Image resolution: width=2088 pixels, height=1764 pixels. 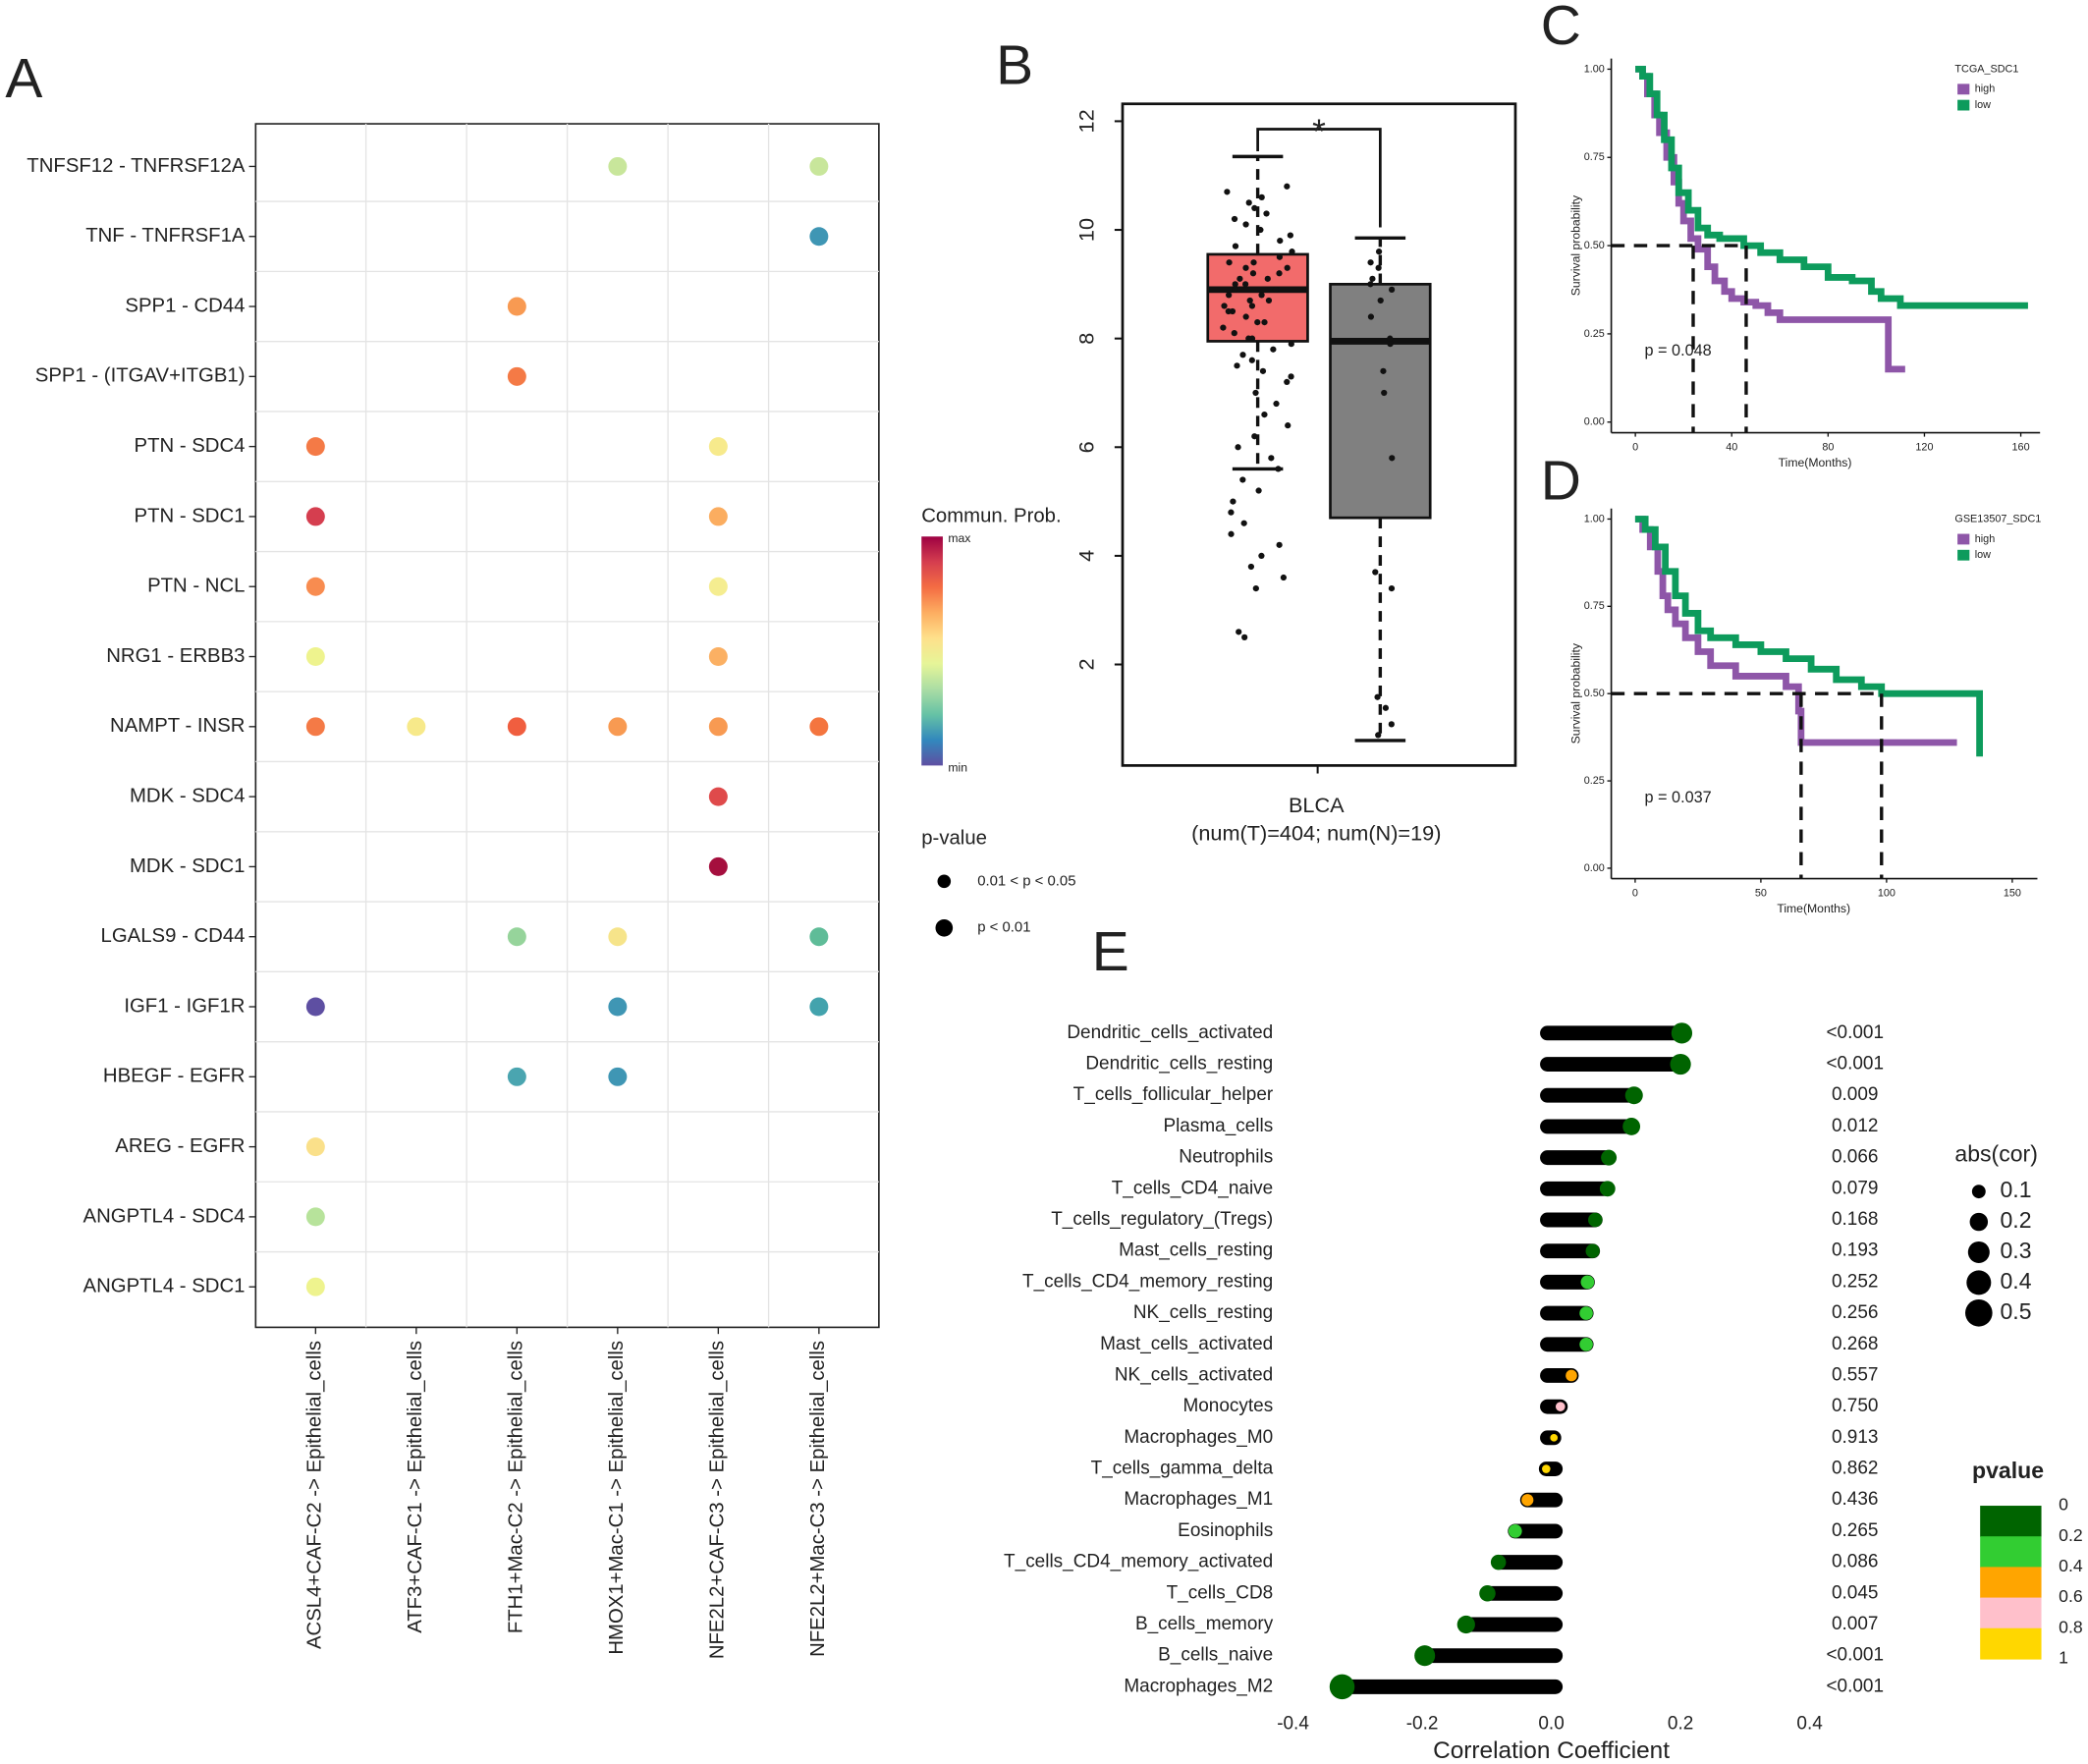 What do you see at coordinates (1561, 481) in the screenshot?
I see `panel-label: D` at bounding box center [1561, 481].